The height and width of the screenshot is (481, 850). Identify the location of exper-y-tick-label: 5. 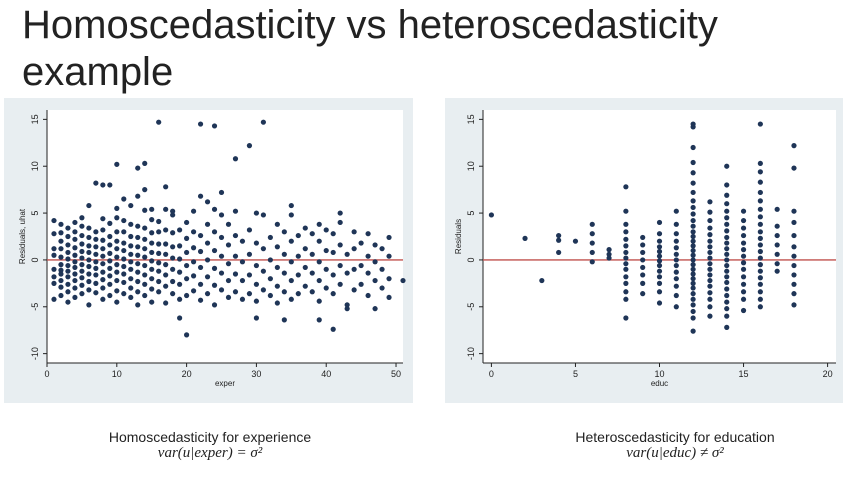
(35, 213).